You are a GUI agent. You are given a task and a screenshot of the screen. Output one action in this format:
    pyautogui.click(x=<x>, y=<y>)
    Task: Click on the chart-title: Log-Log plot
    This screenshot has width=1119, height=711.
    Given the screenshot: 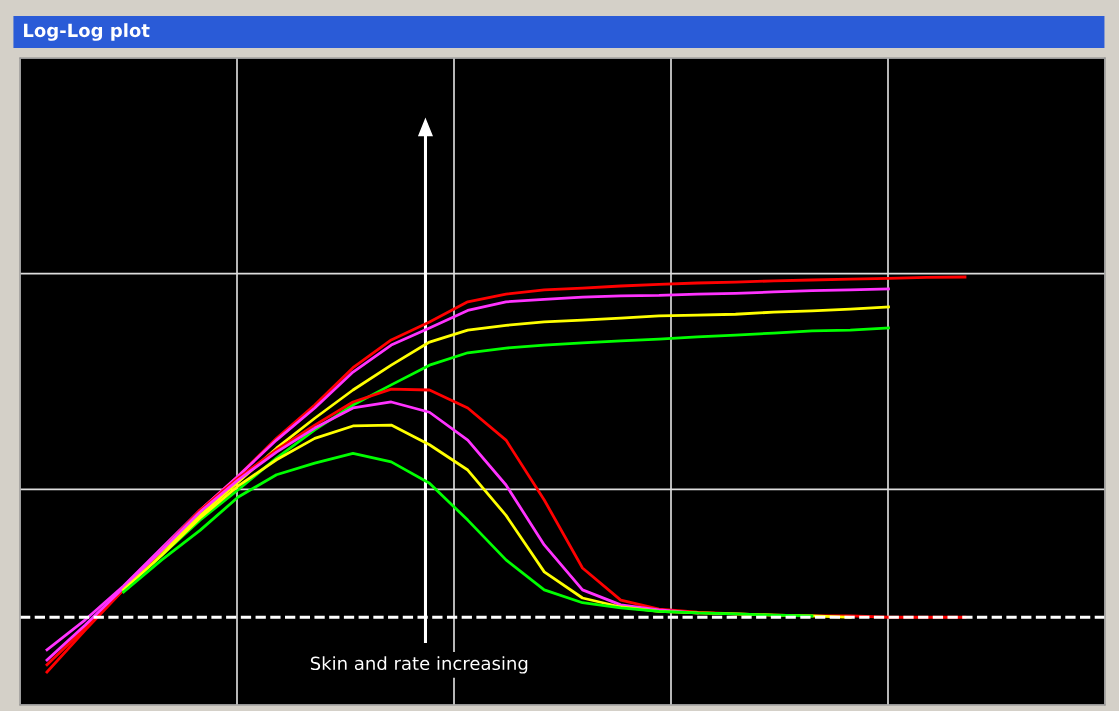 What is the action you would take?
    pyautogui.click(x=87, y=32)
    